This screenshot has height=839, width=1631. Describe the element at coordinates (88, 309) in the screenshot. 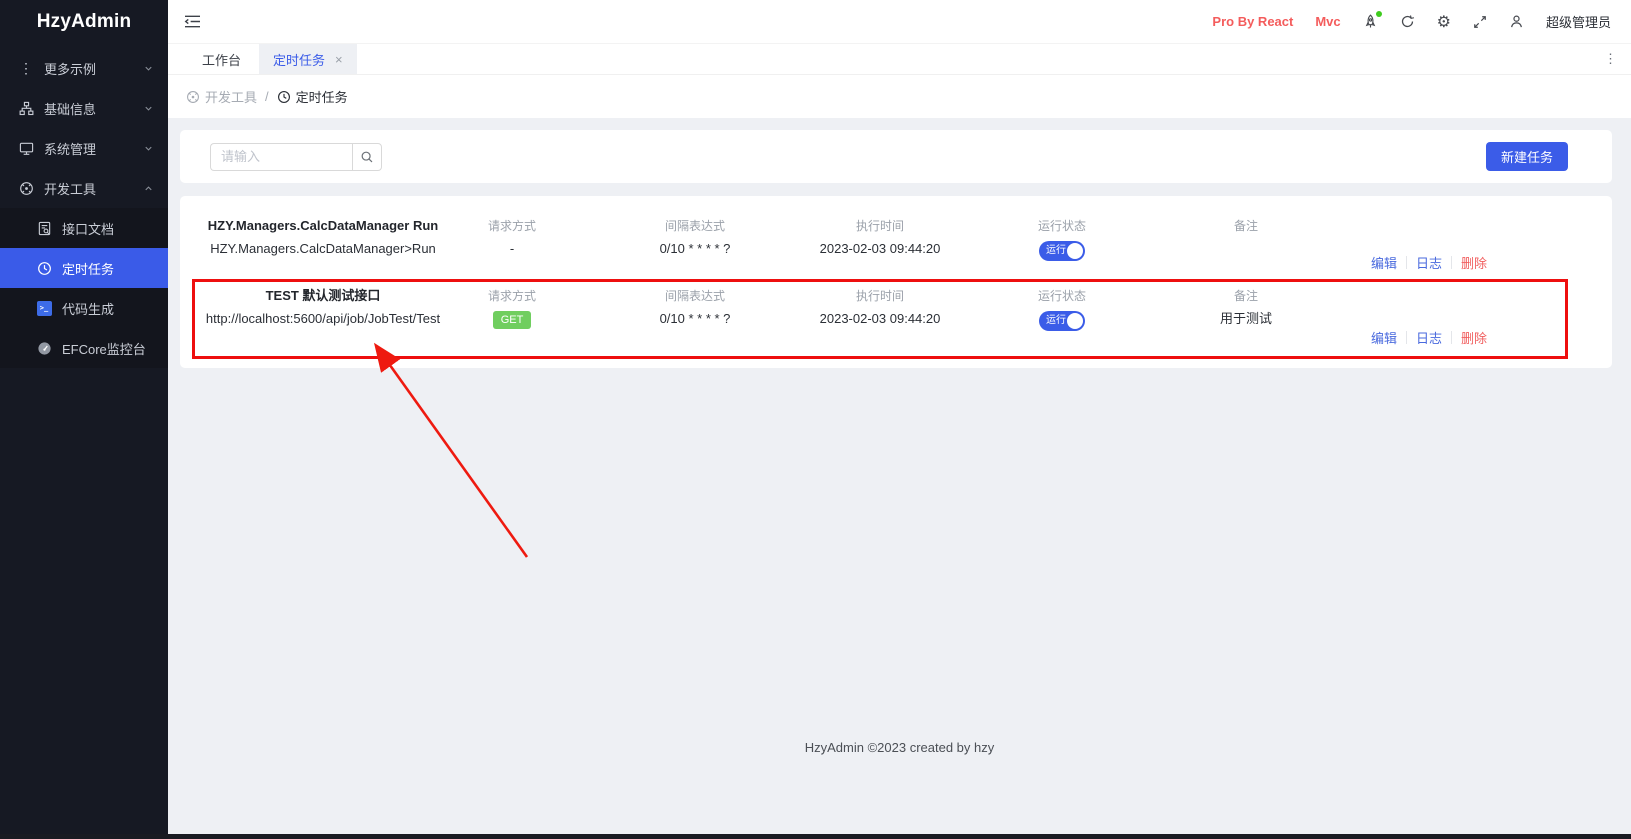

I see `sidebar-item-label: 代码生成` at that location.